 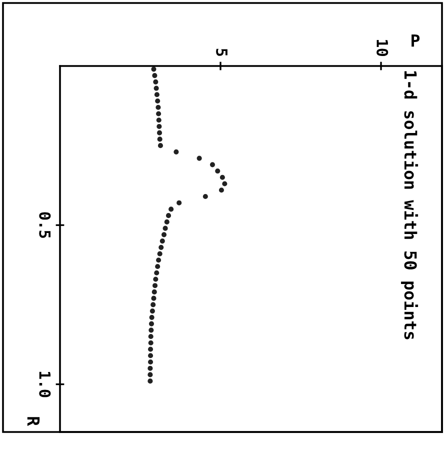 What do you see at coordinates (409, 205) in the screenshot?
I see `text: 1-d solution with 50 points` at bounding box center [409, 205].